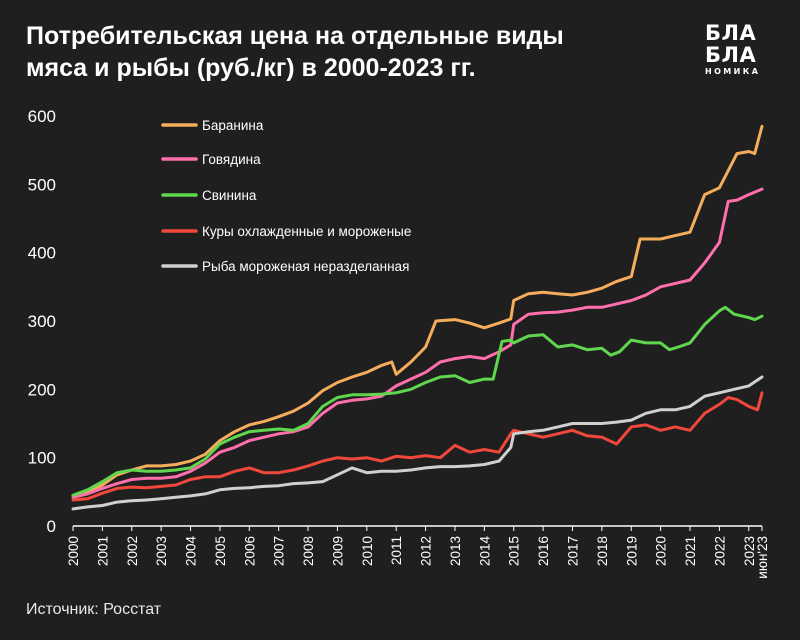 Image resolution: width=800 pixels, height=640 pixels. What do you see at coordinates (661, 551) in the screenshot?
I see `x-tick-label: 2020` at bounding box center [661, 551].